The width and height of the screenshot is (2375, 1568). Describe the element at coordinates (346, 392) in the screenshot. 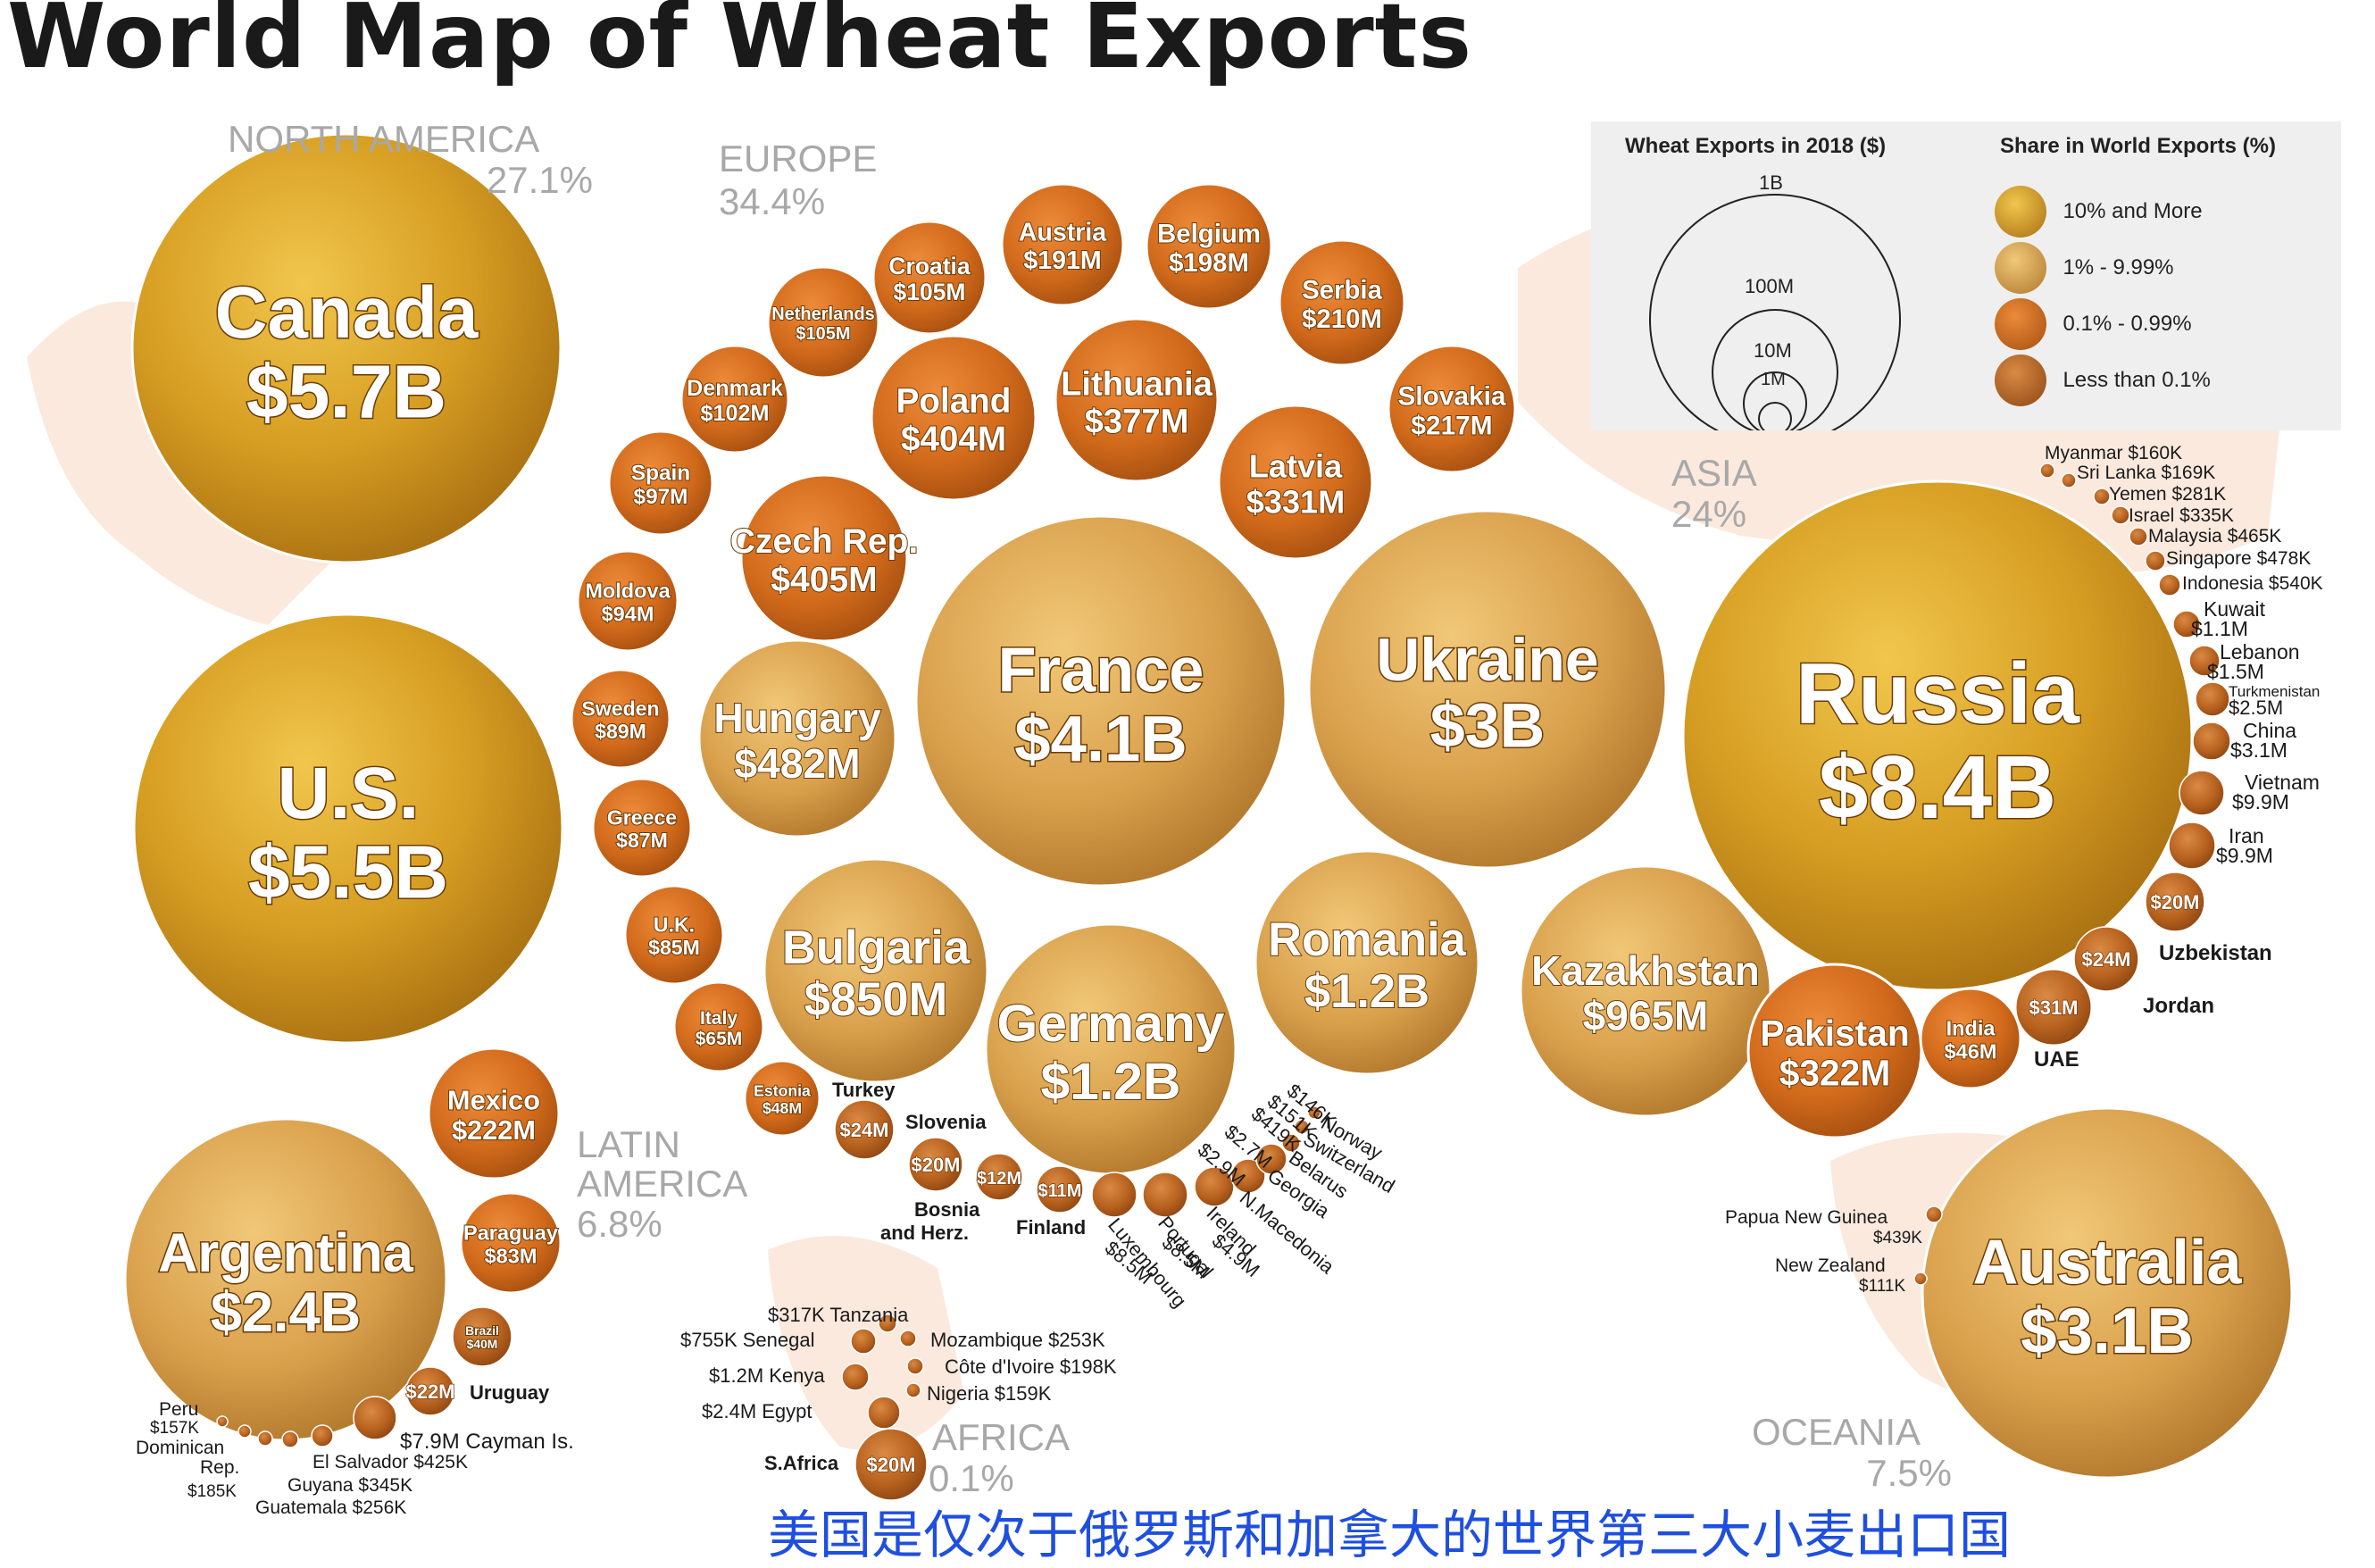

I see `bubble-value-canada: $5.7B` at that location.